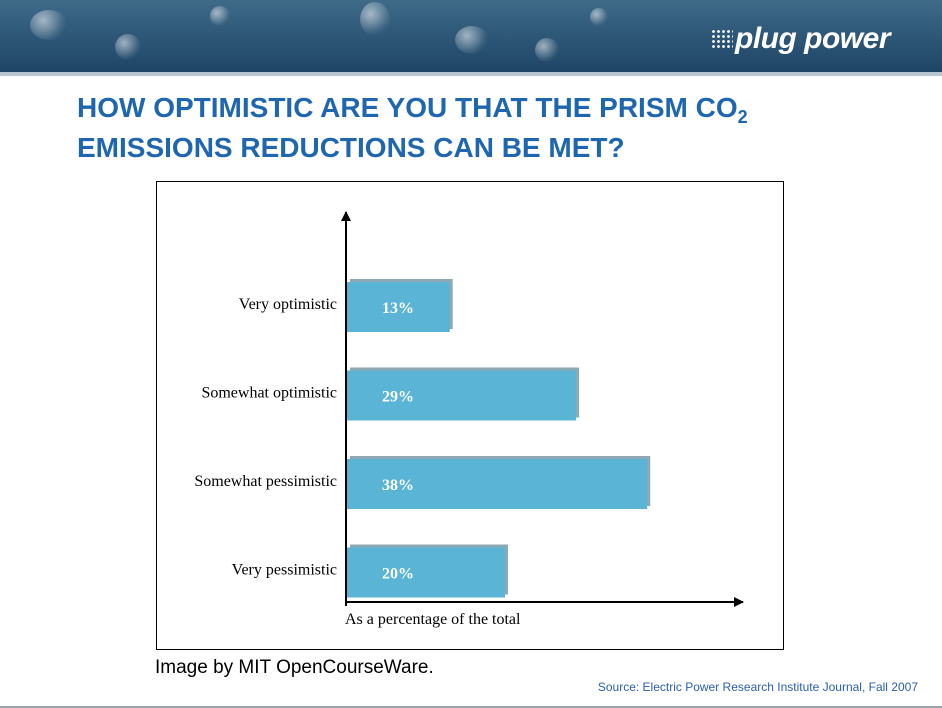 The width and height of the screenshot is (942, 708). Describe the element at coordinates (407, 107) in the screenshot. I see `title-line-1: HOW OPTIMISTIC ARE YOU THAT THE PRISM CO` at that location.